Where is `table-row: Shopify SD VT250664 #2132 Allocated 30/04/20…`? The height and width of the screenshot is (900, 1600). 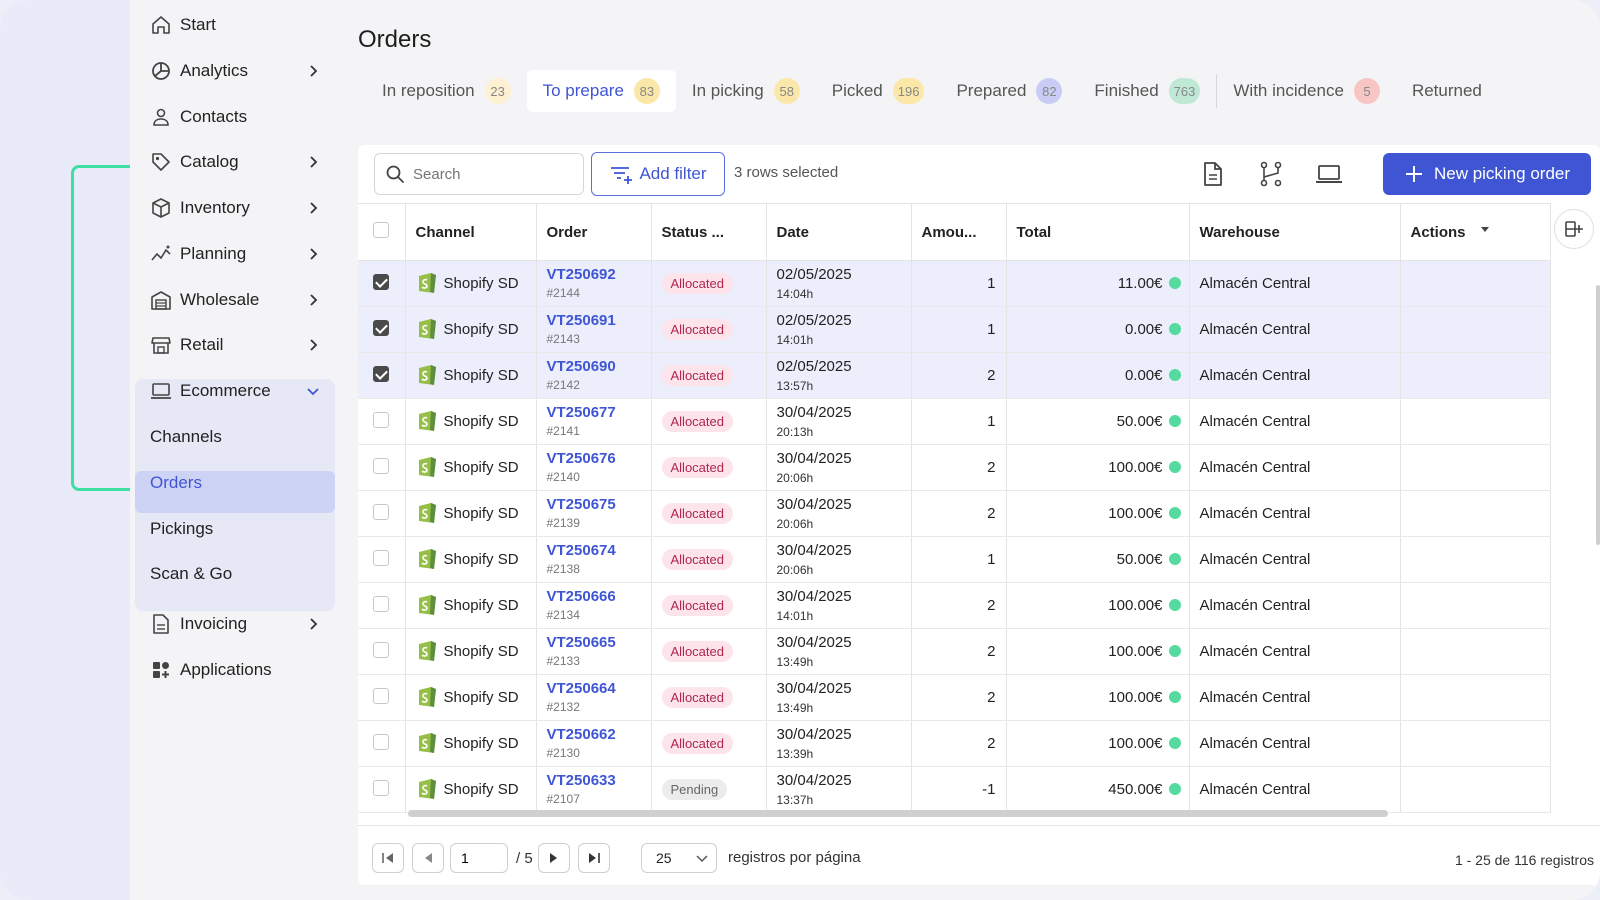
table-row: Shopify SD VT250664 #2132 Allocated 30/04/20… is located at coordinates (954, 697).